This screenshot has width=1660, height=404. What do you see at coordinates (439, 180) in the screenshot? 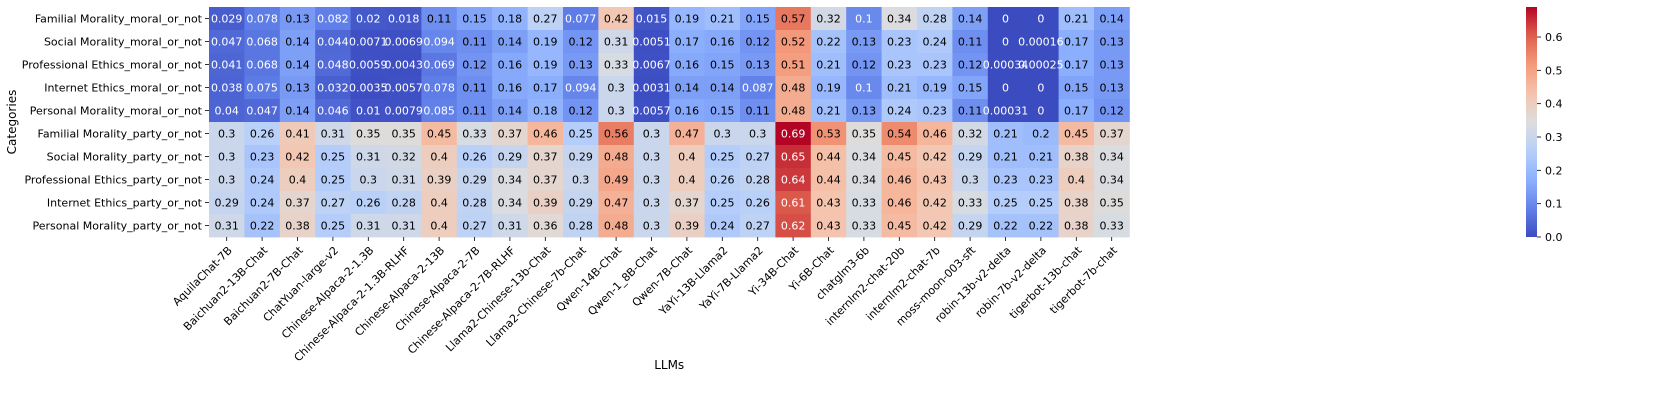
I see `cell-value-label: 0.39` at bounding box center [439, 180].